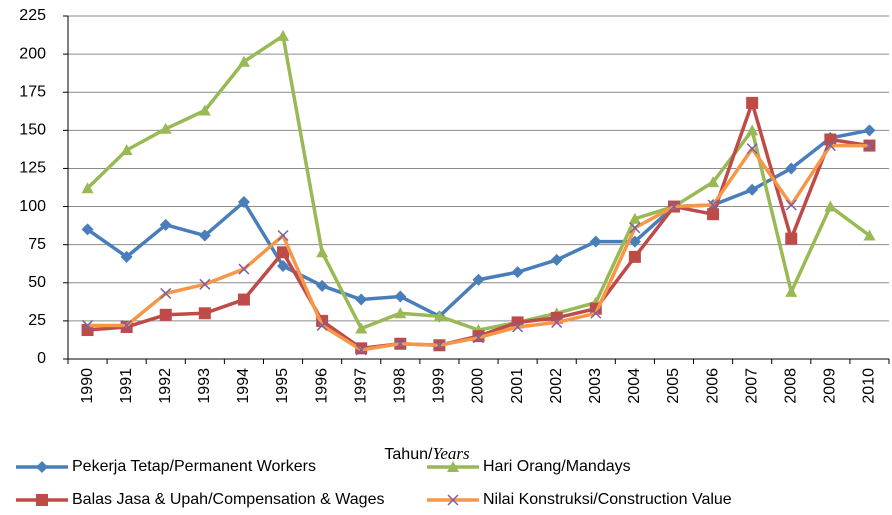 The width and height of the screenshot is (892, 515). Describe the element at coordinates (556, 386) in the screenshot. I see `x-tick-label: 2002` at that location.